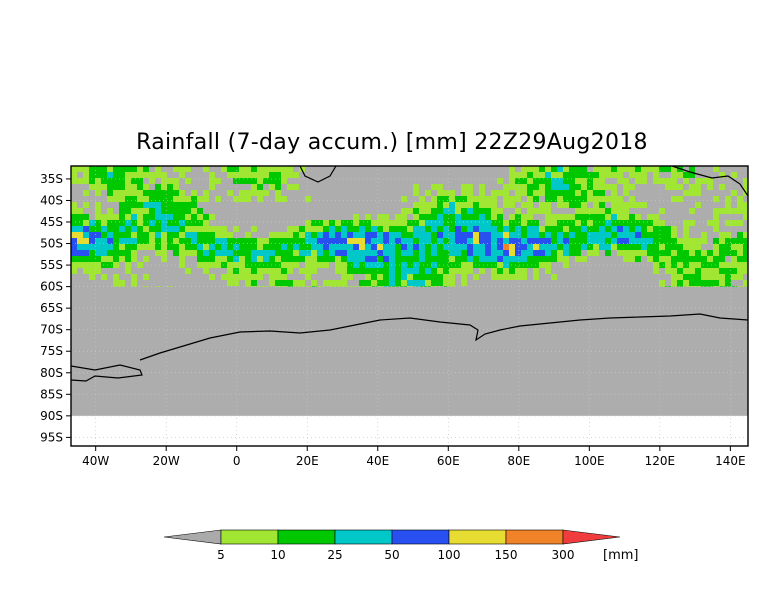  What do you see at coordinates (51, 416) in the screenshot?
I see `lat-tick-label: 90S` at bounding box center [51, 416].